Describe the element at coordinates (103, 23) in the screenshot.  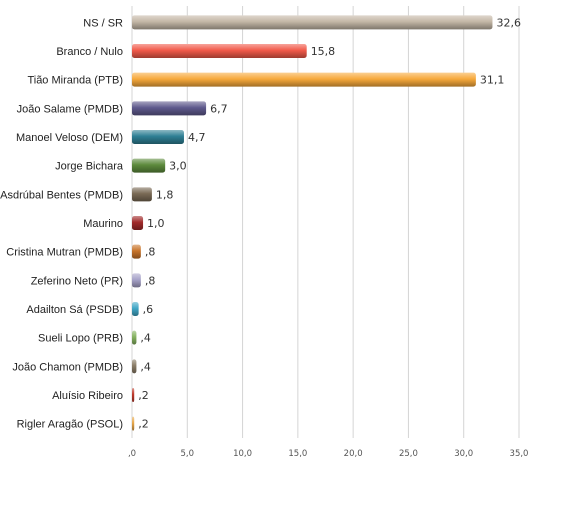
I see `category-label: NS / SR` at that location.